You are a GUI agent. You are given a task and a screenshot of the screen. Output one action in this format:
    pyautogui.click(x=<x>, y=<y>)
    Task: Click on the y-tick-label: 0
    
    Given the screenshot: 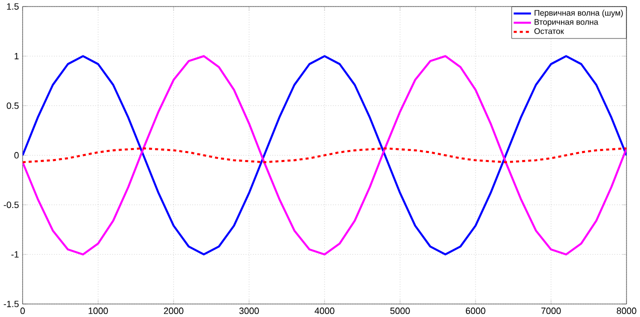 What is the action you would take?
    pyautogui.click(x=16, y=155)
    